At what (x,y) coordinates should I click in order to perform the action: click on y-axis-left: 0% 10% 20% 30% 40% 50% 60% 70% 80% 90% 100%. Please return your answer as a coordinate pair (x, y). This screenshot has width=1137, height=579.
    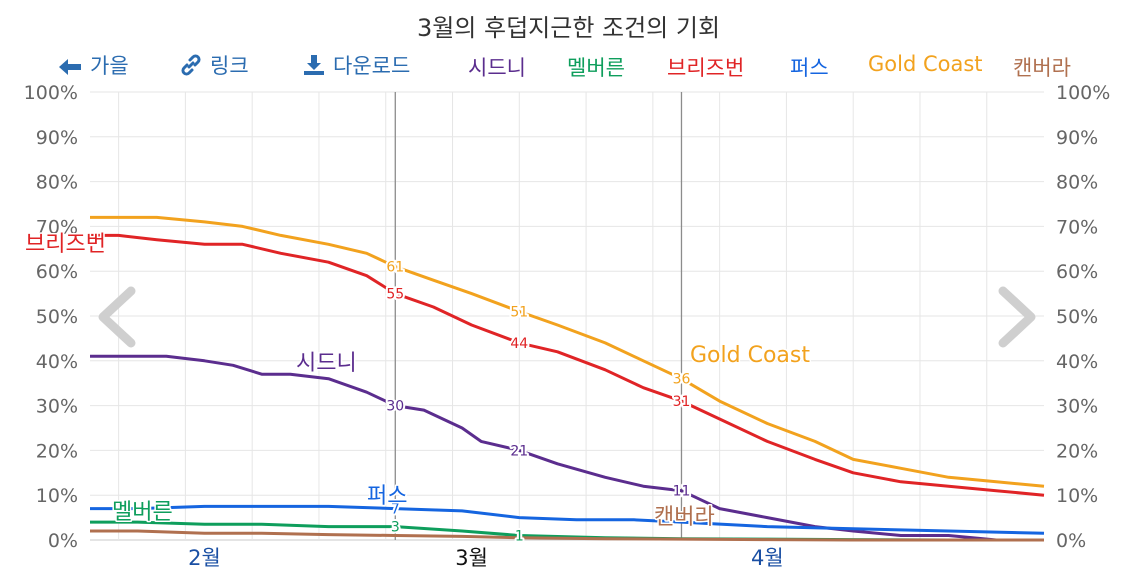
    Looking at the image, I should click on (51, 317).